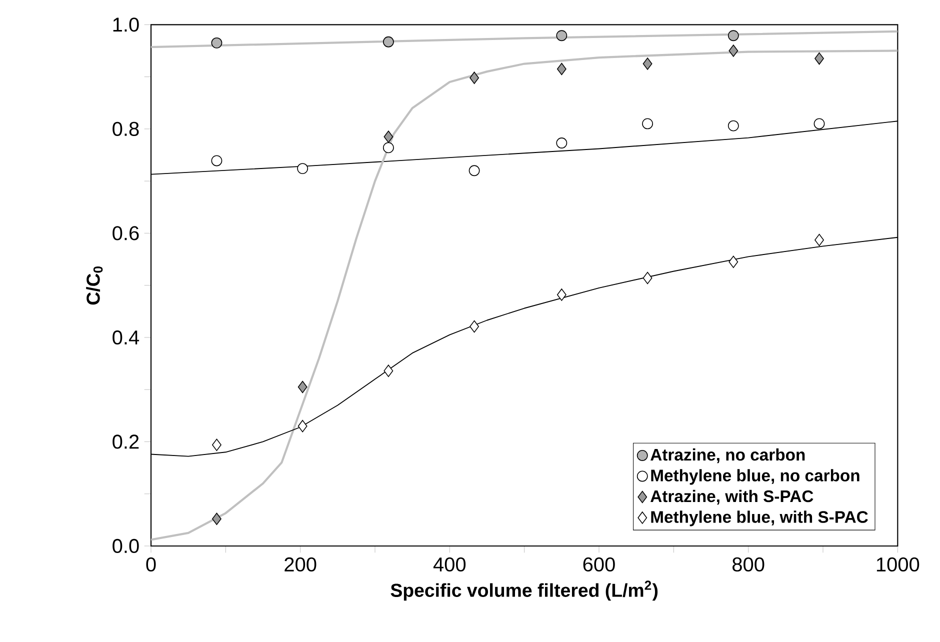 The height and width of the screenshot is (642, 940). Describe the element at coordinates (524, 590) in the screenshot. I see `text: Specific volume filtered (L/m$^{2}$)` at that location.